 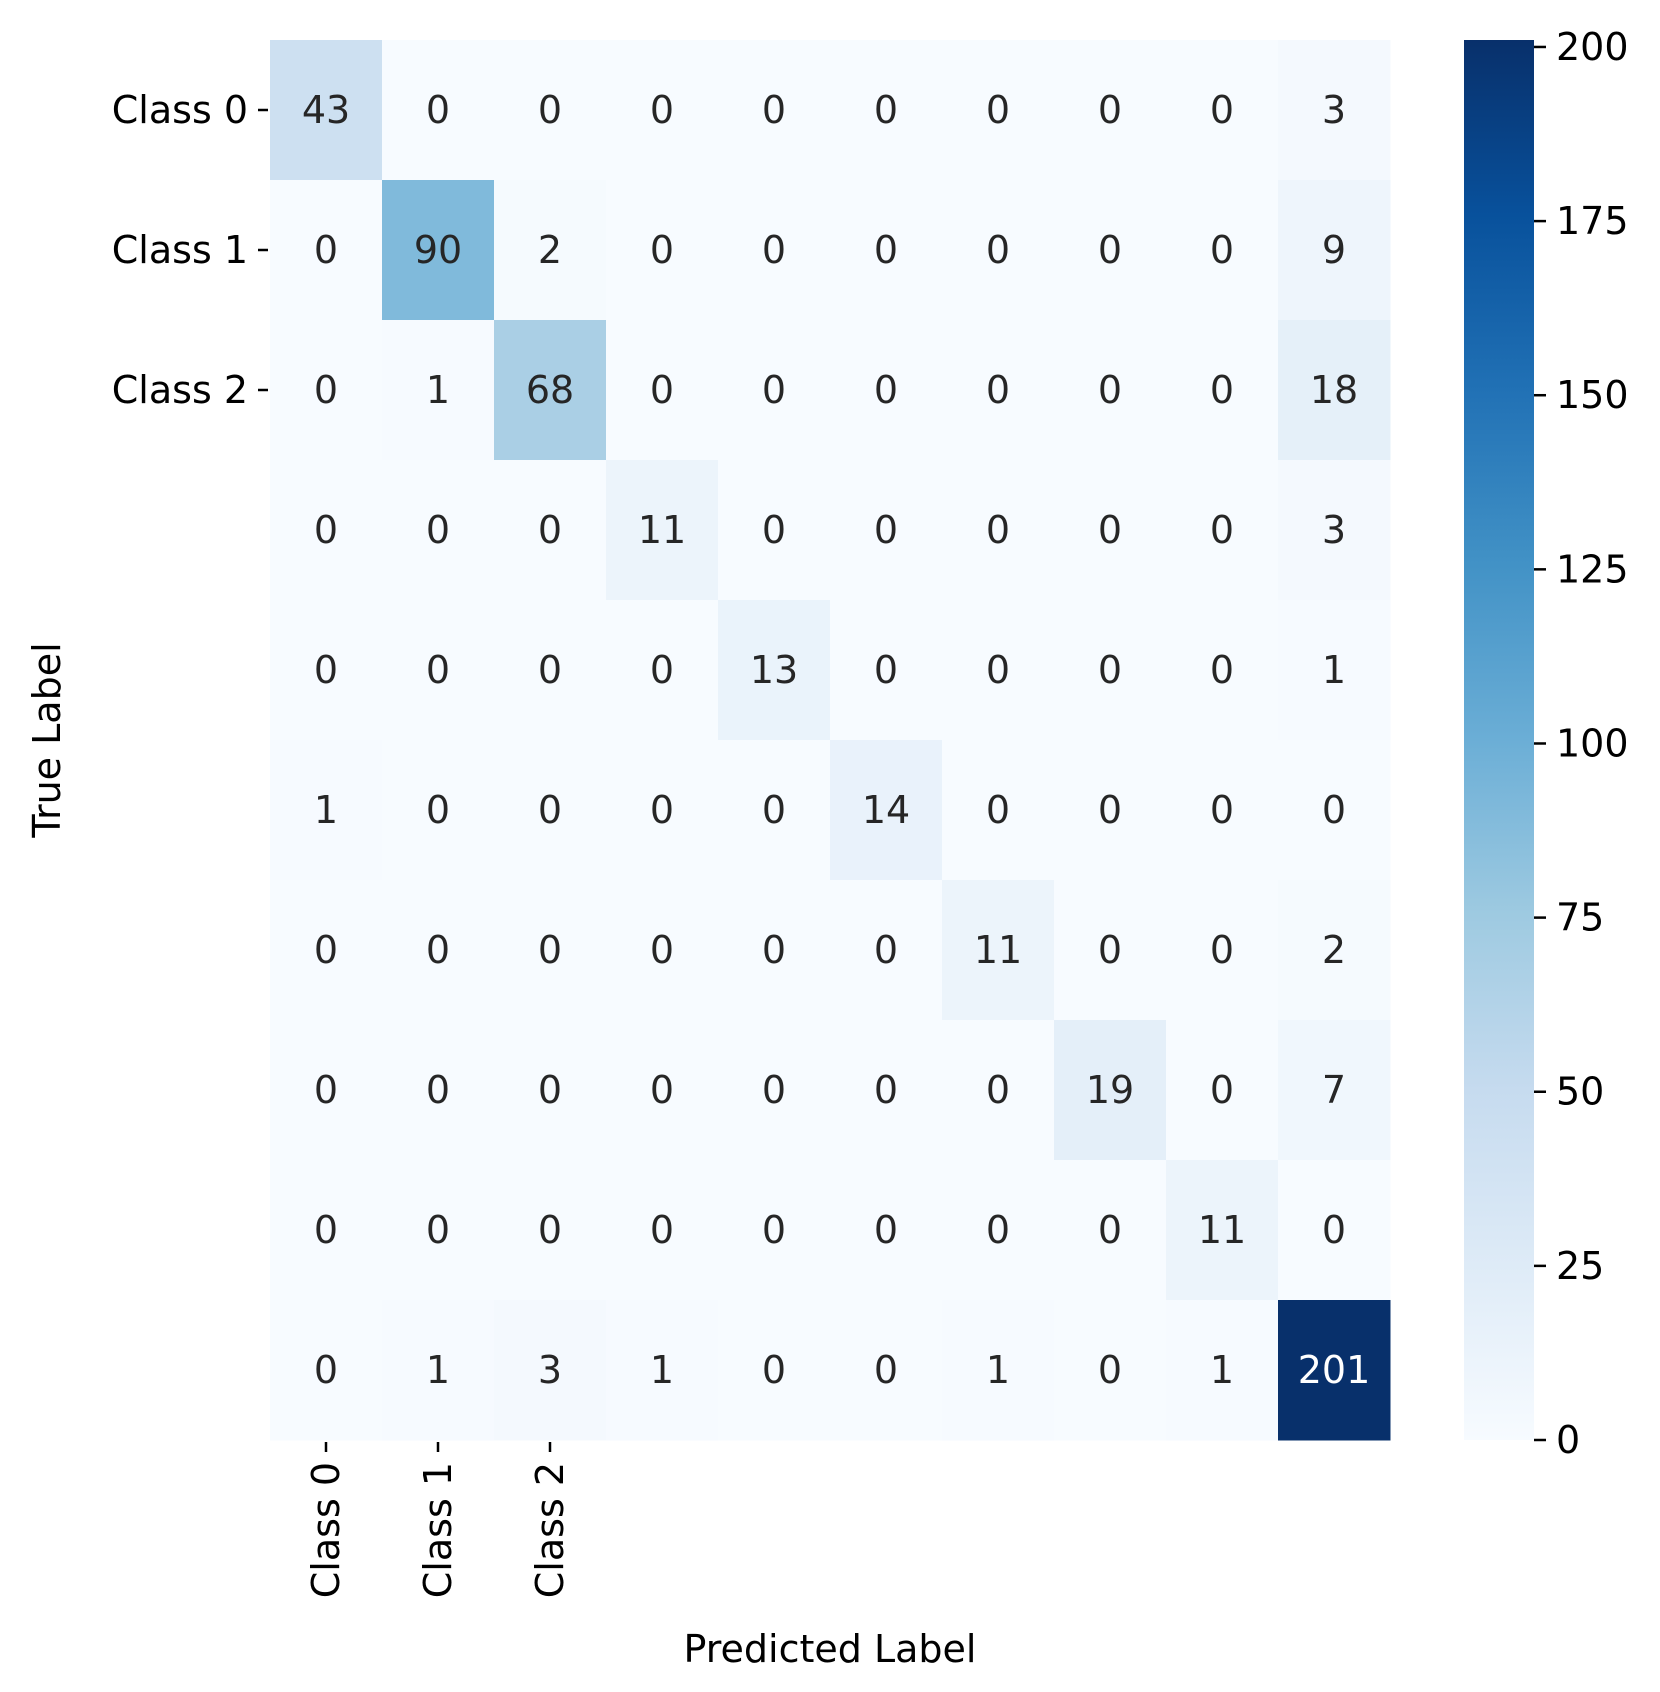 I want to click on cell-value-r6-c4: 0, so click(x=774, y=950).